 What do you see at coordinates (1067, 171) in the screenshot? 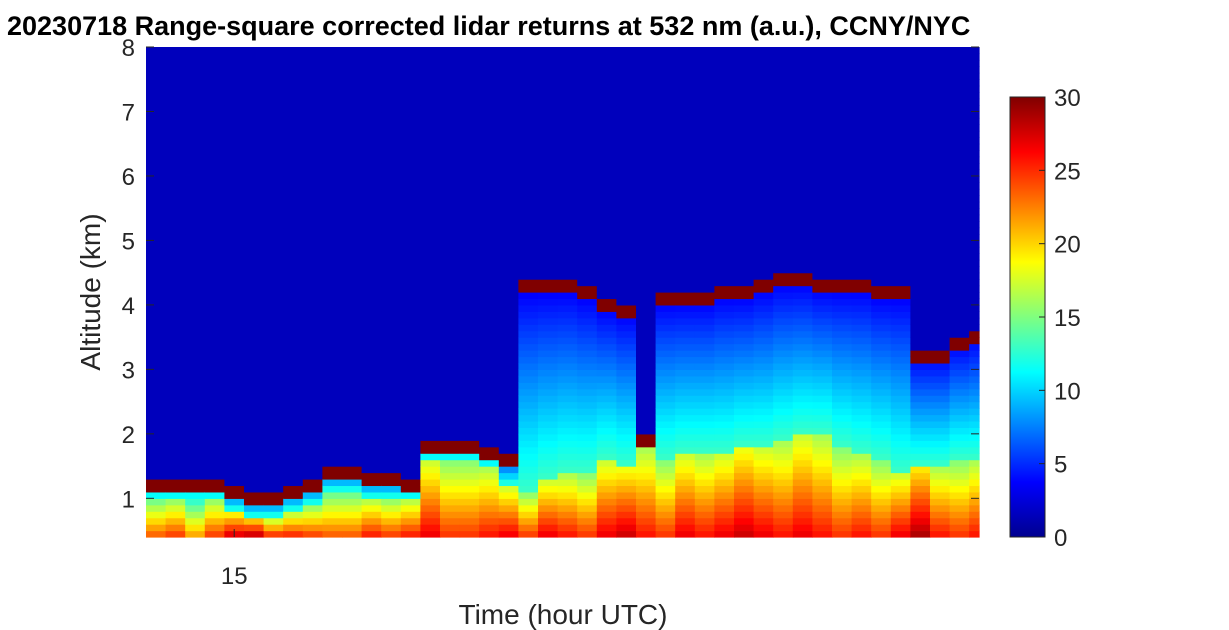
I see `colorbar-tick-label: 25` at bounding box center [1067, 171].